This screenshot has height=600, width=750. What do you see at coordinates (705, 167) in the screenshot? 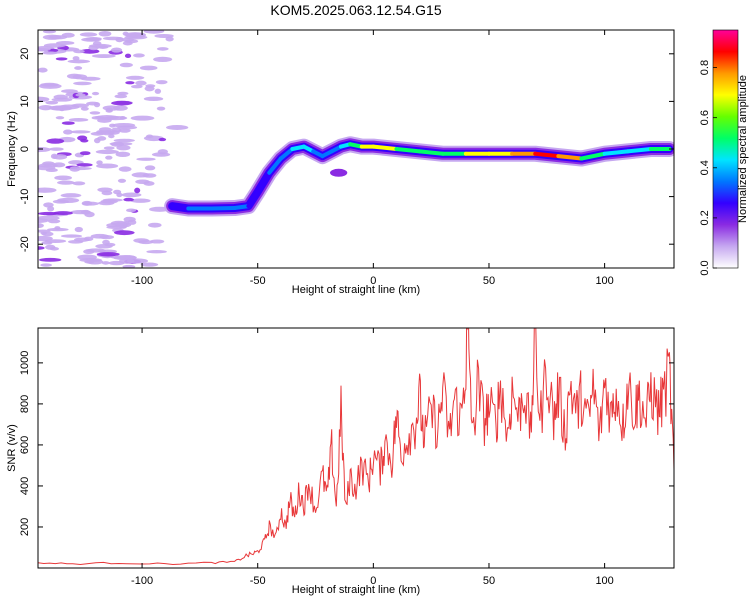
I see `colorbar-tick-label: 0.4` at bounding box center [705, 167].